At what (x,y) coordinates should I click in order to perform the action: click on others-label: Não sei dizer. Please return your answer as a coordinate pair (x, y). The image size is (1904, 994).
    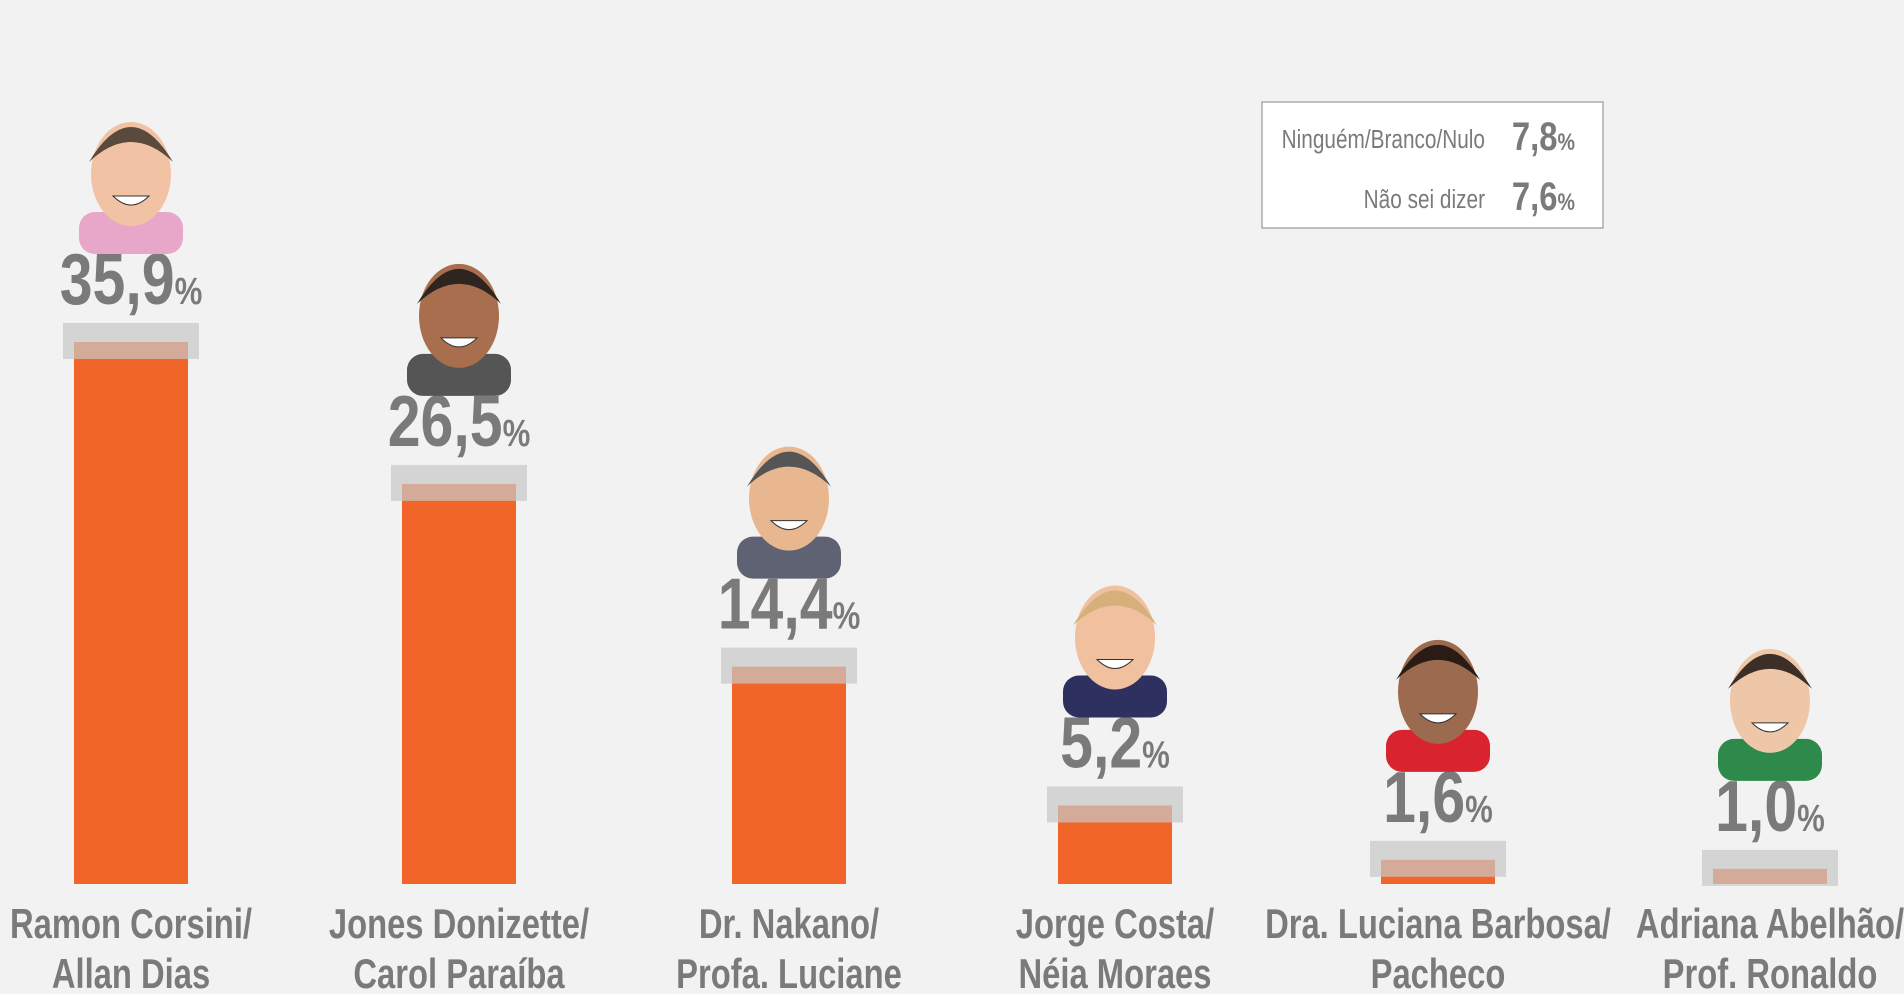
    Looking at the image, I should click on (1424, 199).